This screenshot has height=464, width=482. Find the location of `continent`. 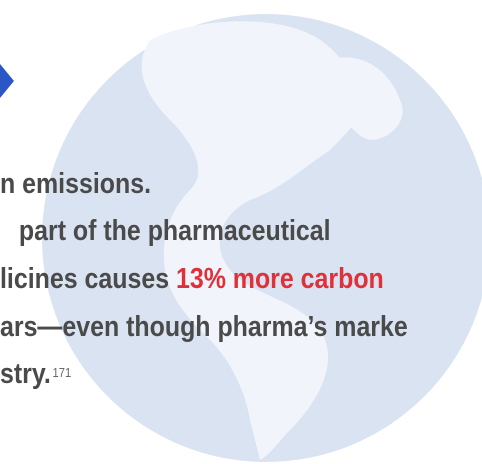

continent is located at coordinates (366, 98).